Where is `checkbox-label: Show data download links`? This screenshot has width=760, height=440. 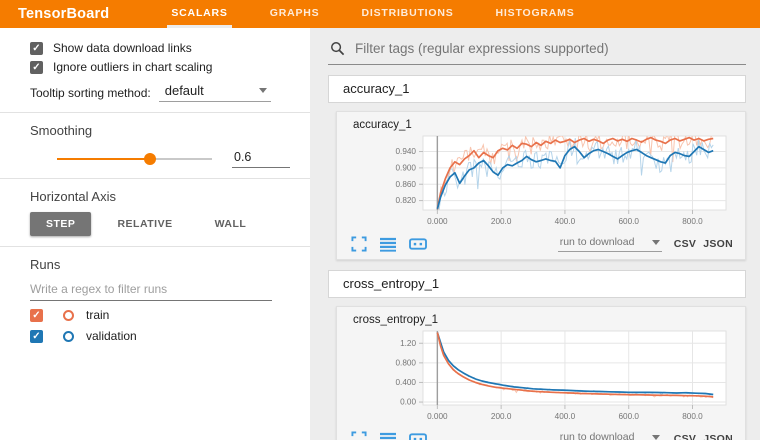
checkbox-label: Show data download links is located at coordinates (122, 48).